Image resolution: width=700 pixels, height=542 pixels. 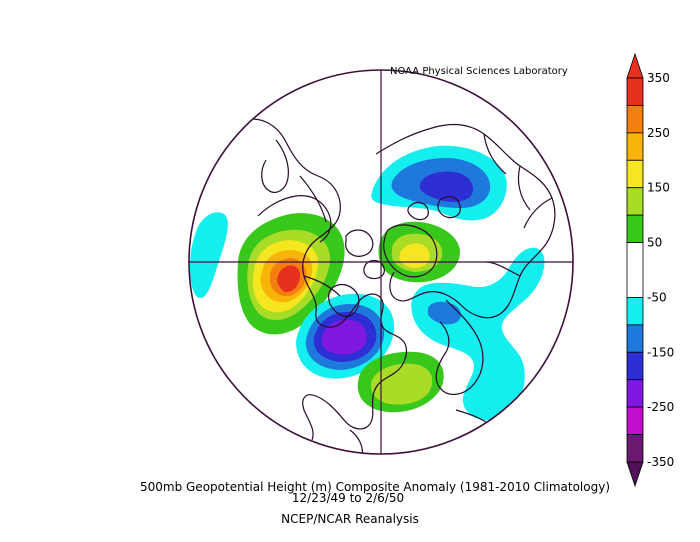 I want to click on anomaly-positive-west-red, so click(x=289, y=278).